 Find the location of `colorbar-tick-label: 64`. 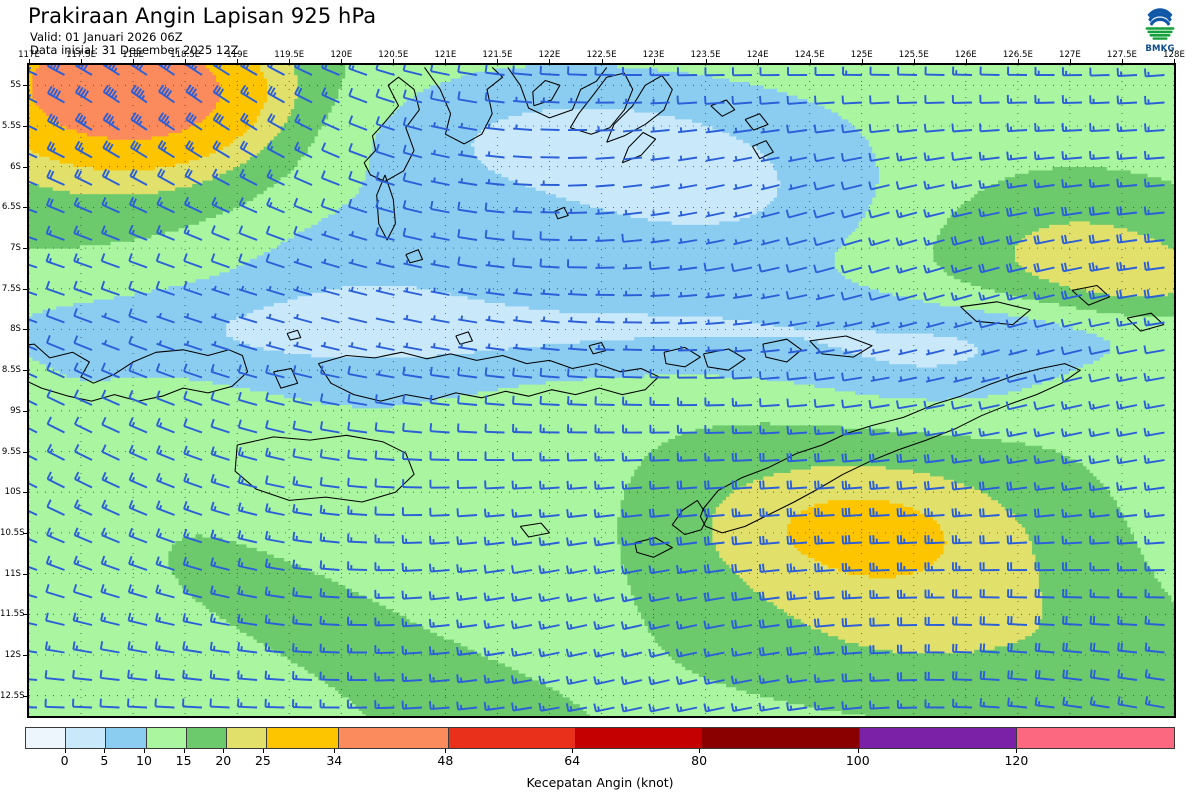

colorbar-tick-label: 64 is located at coordinates (572, 760).